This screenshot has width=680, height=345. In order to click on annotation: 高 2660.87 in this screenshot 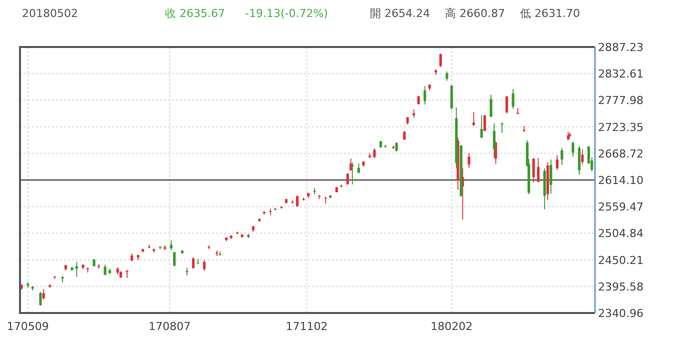, I will do `click(475, 13)`.